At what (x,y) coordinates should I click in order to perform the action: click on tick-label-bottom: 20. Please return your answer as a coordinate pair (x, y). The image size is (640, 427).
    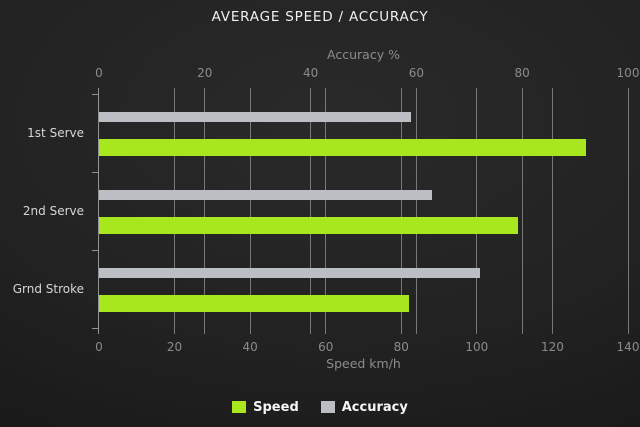
    Looking at the image, I should click on (174, 347).